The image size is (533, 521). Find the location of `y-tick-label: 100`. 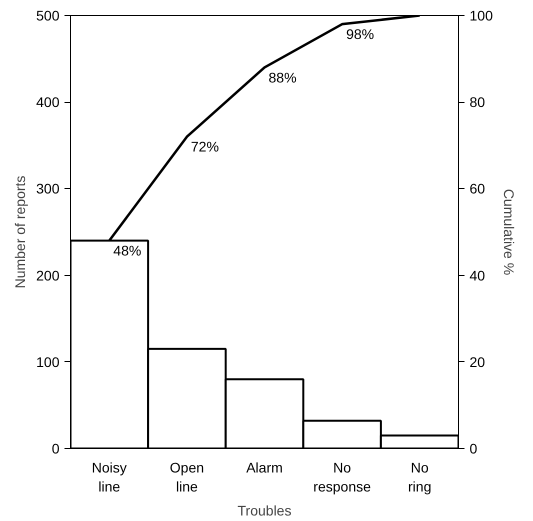

y-tick-label: 100 is located at coordinates (48, 362).